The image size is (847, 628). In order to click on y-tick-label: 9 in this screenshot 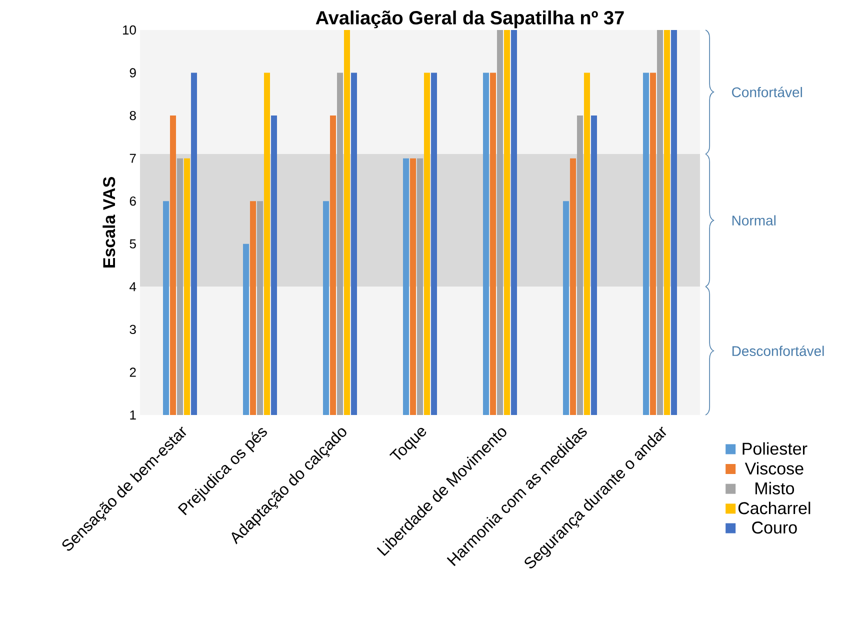, I will do `click(133, 73)`.